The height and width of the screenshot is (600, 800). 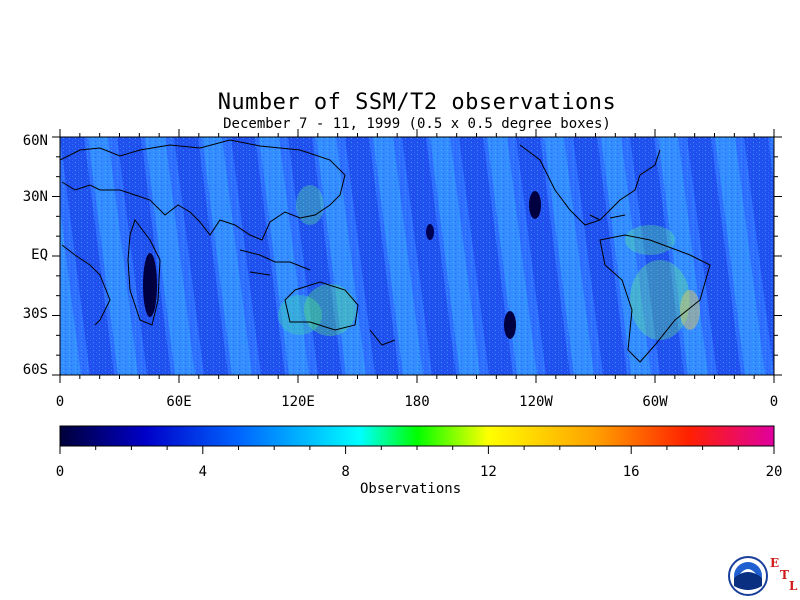 What do you see at coordinates (784, 575) in the screenshot?
I see `logo-letter-t: T` at bounding box center [784, 575].